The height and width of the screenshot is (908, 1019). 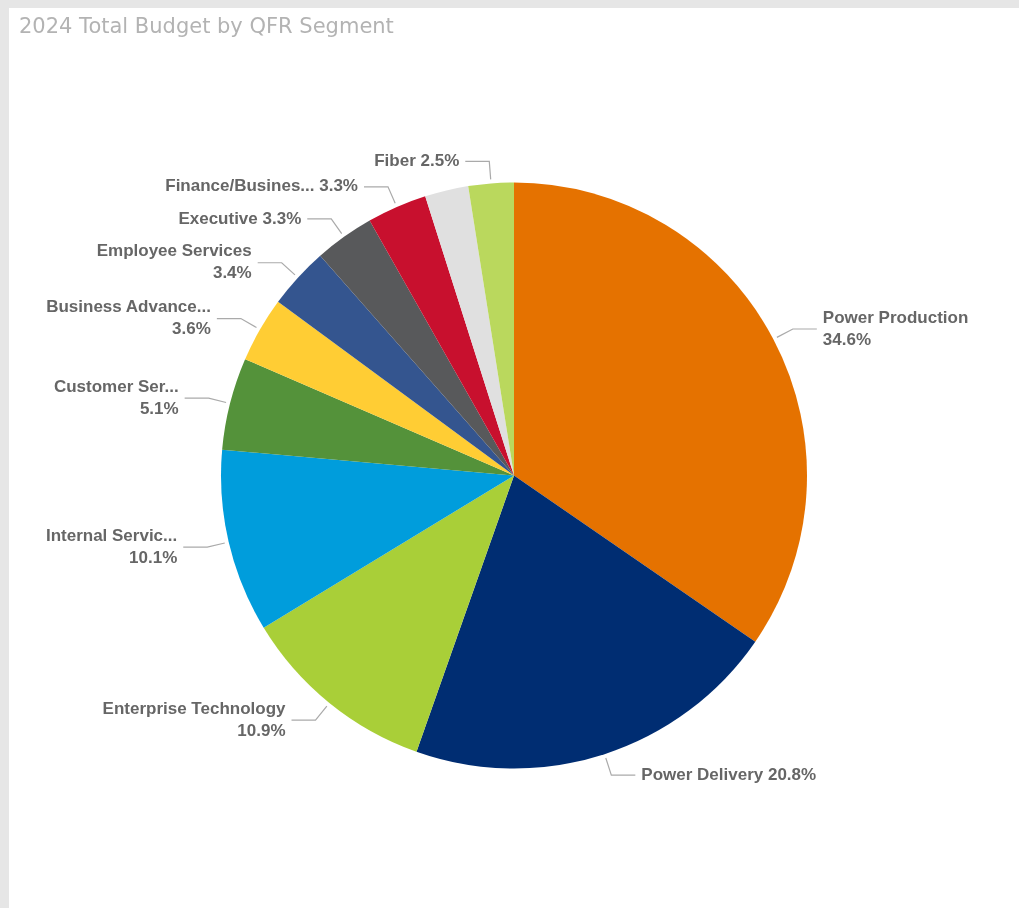 I want to click on chart-title: 2024 Total Budget by QFR Segment, so click(x=206, y=26).